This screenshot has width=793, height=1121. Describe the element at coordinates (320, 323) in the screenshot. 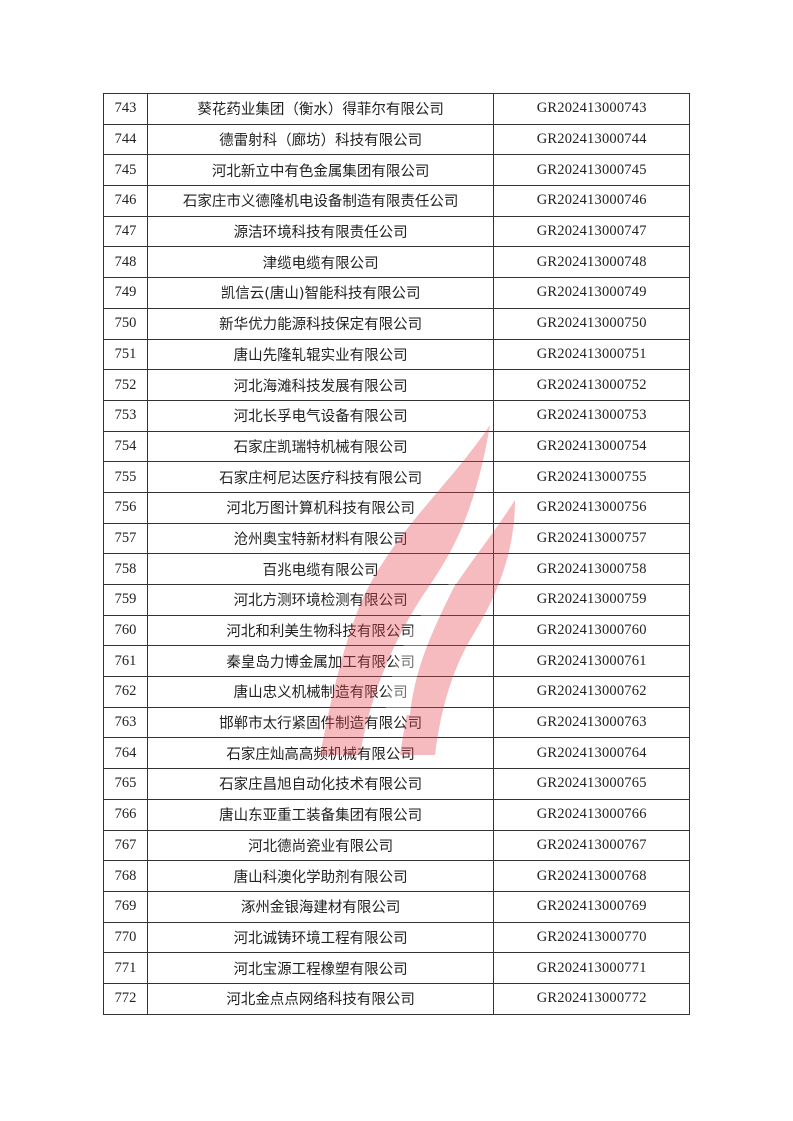

I see `company-name: 新华优力能源科技保定有限公司` at that location.